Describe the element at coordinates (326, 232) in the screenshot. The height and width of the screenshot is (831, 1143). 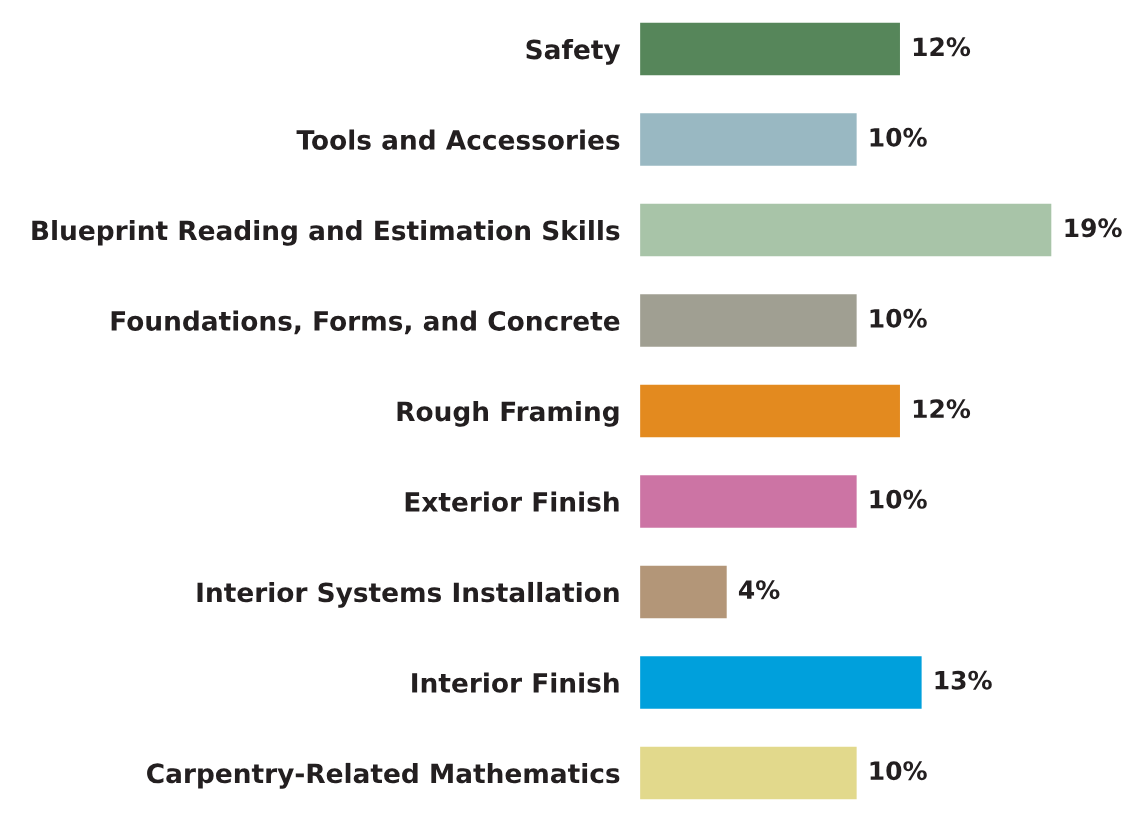
I see `y-tick-label: Blueprint Reading and Estimation Skills` at that location.